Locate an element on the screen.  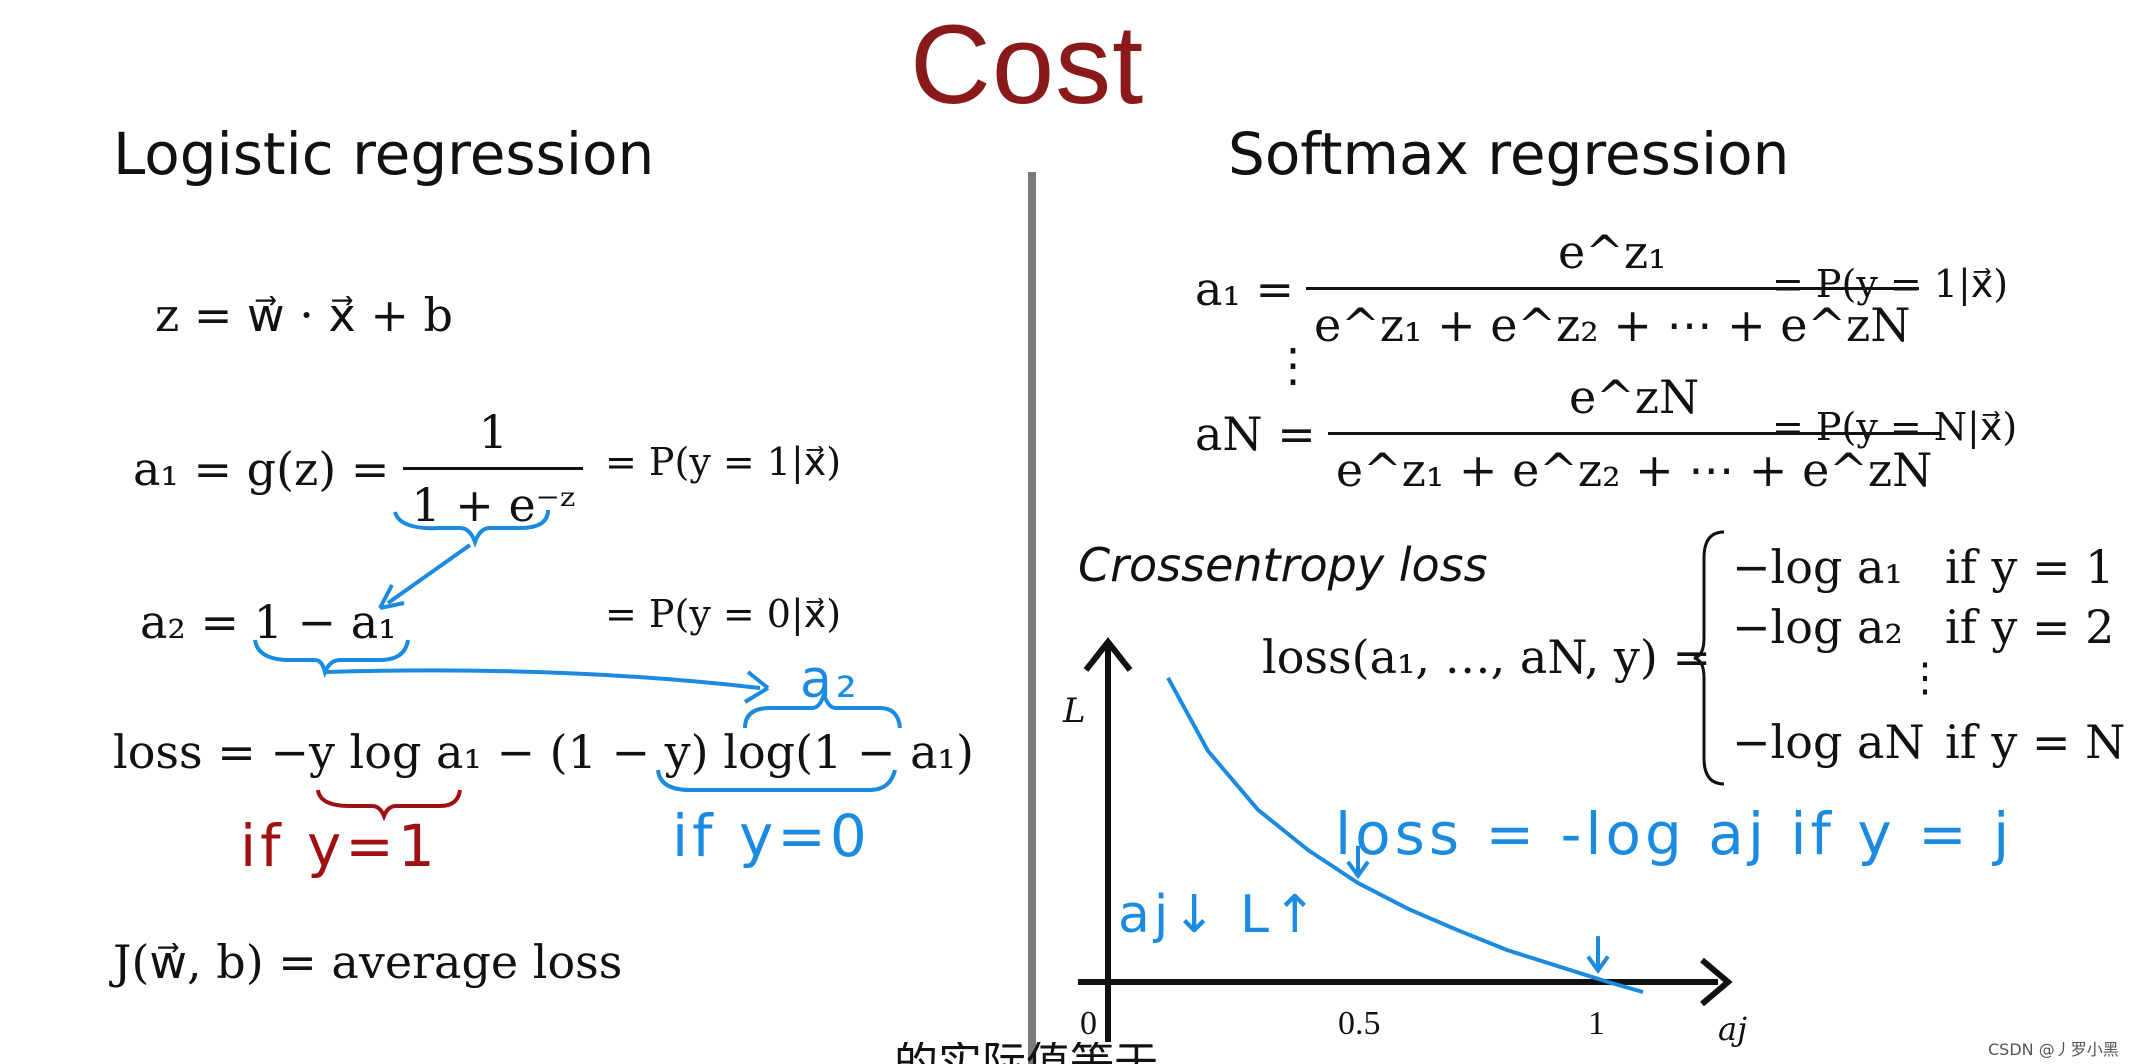
case-N-cond: if y = N is located at coordinates (2035, 742).